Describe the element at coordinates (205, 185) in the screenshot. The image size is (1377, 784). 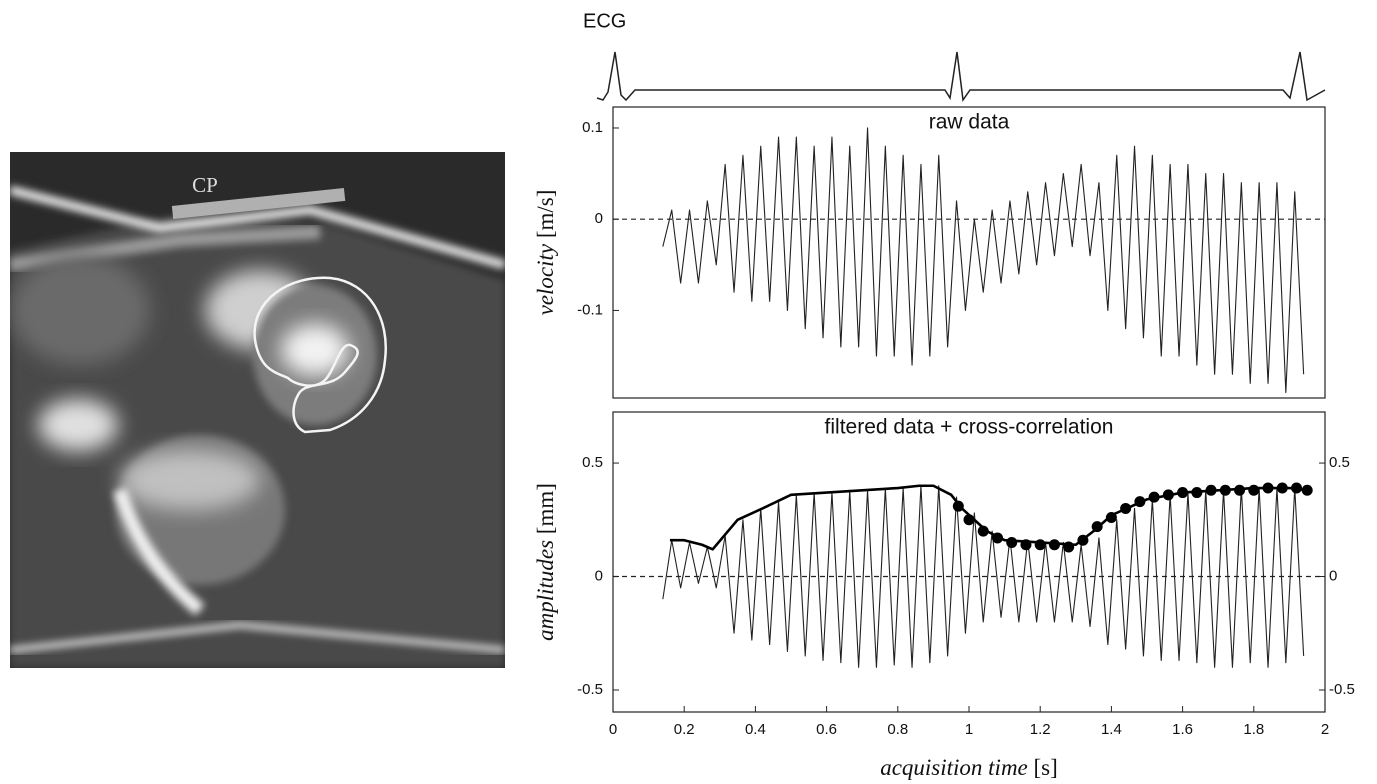
I see `cp-label: CP` at that location.